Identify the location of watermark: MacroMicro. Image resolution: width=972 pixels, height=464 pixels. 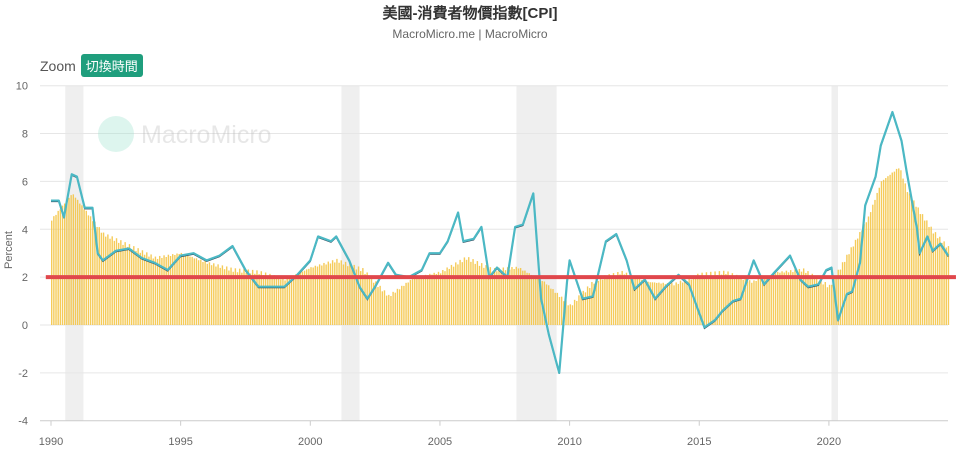
(185, 134).